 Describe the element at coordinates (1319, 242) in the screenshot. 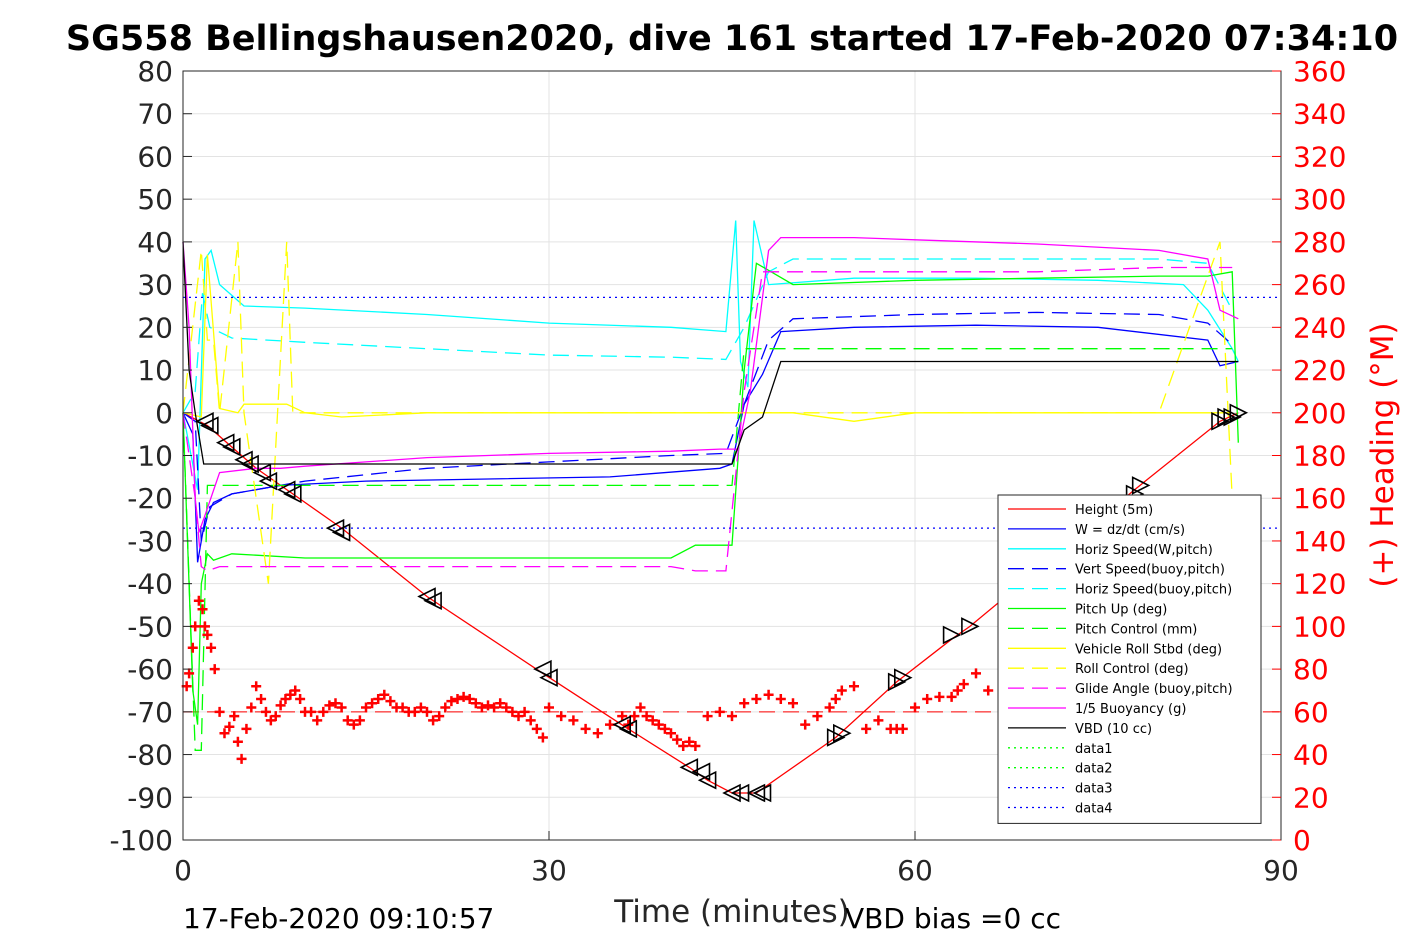

I see `right-y-tick-label: 280` at that location.